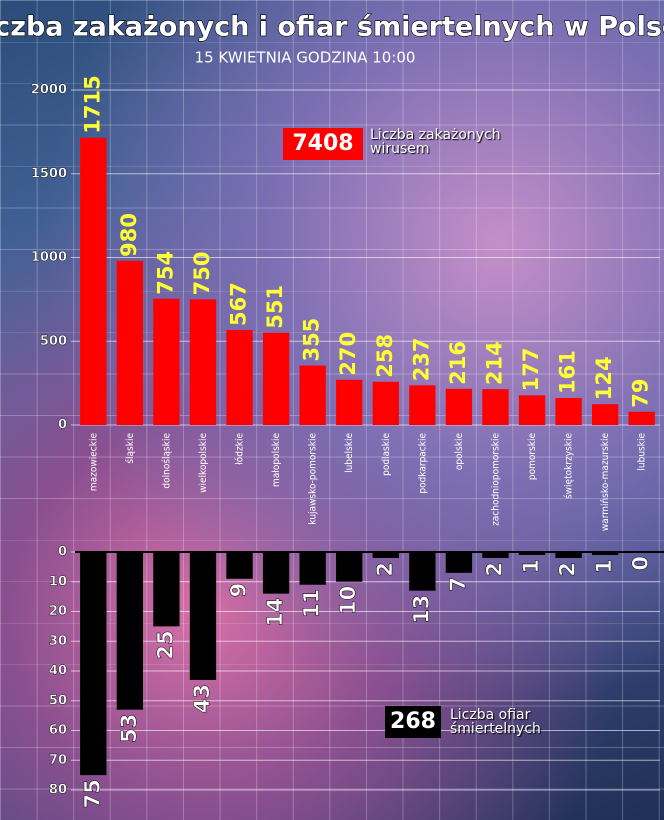 This screenshot has width=664, height=820. What do you see at coordinates (275, 307) in the screenshot?
I see `value-label: 551` at bounding box center [275, 307].